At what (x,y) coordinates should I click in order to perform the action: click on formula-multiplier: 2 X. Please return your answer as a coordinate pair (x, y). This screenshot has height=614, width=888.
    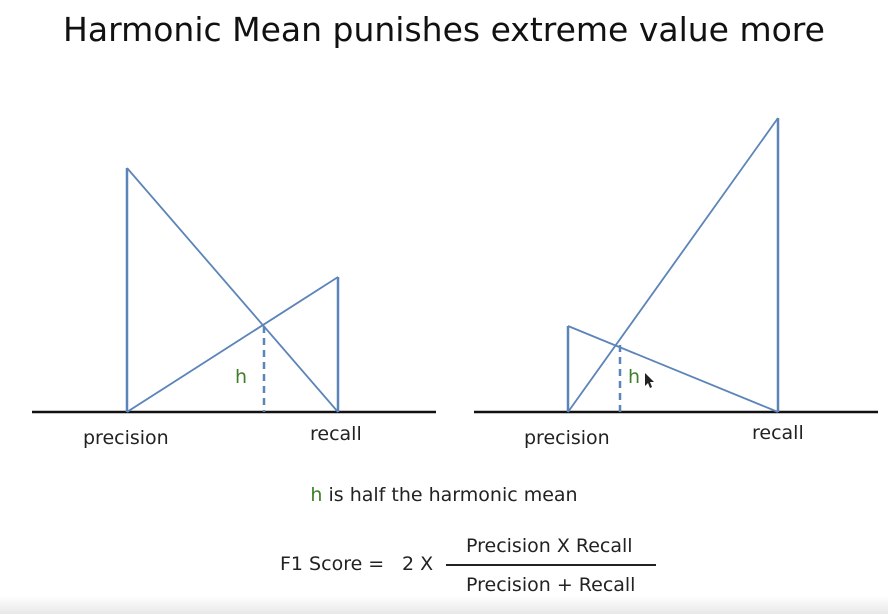
    Looking at the image, I should click on (418, 564).